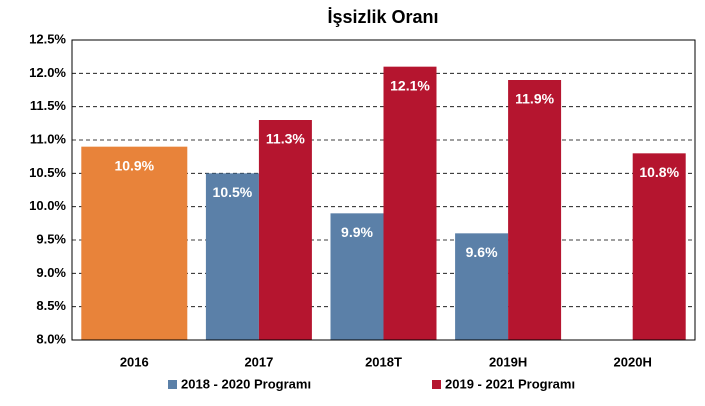 This screenshot has width=705, height=406. Describe the element at coordinates (51, 272) in the screenshot. I see `y-tick-label: 9.0%` at that location.